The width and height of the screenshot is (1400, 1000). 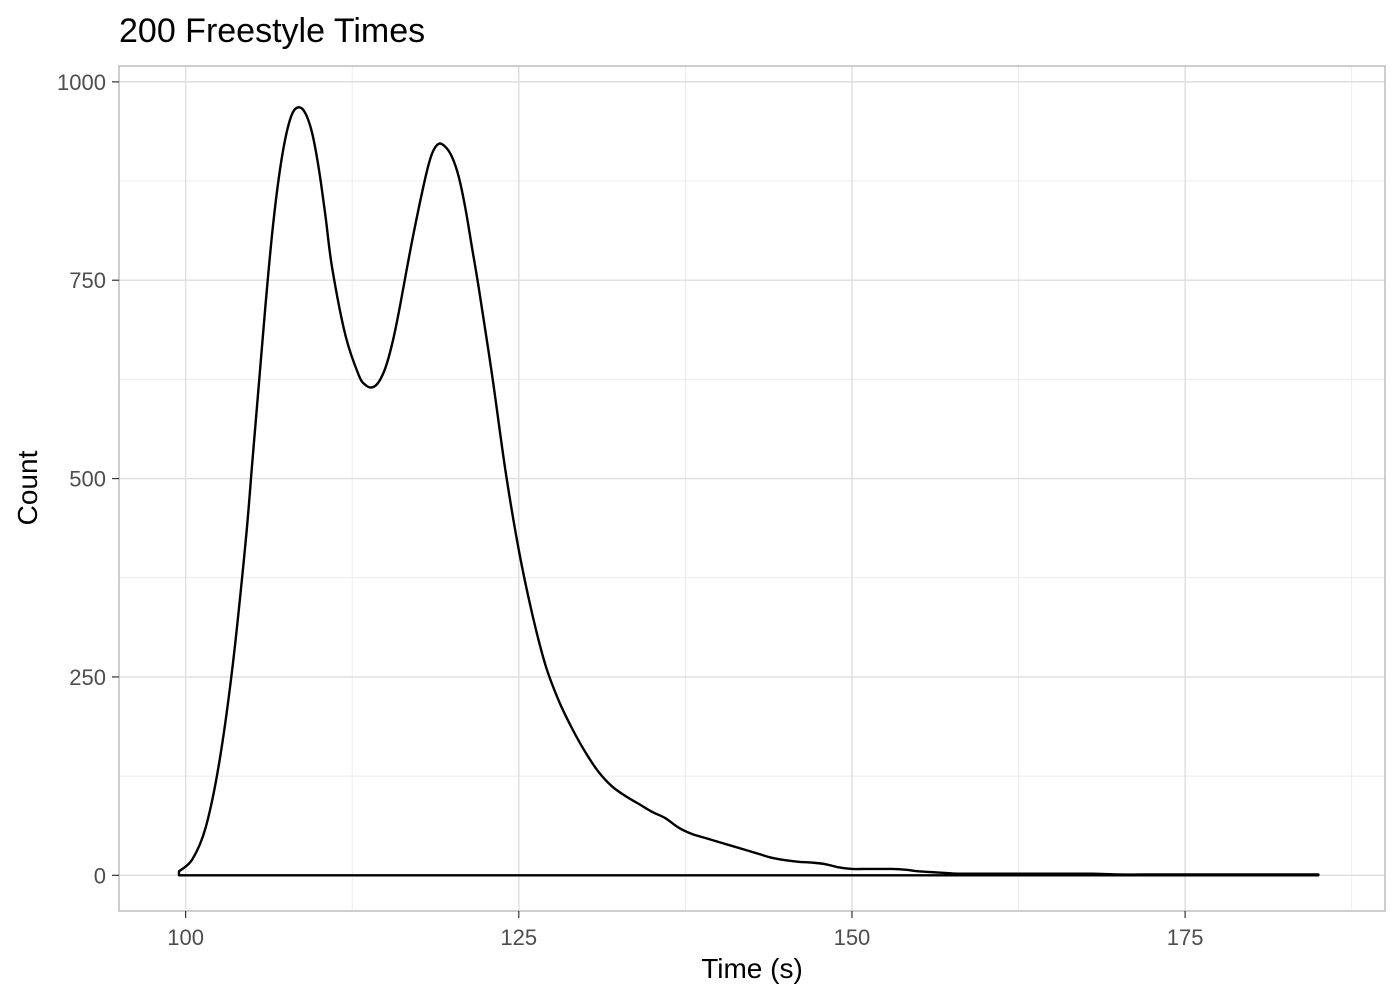 What do you see at coordinates (27, 487) in the screenshot?
I see `y-axis-title: Count` at bounding box center [27, 487].